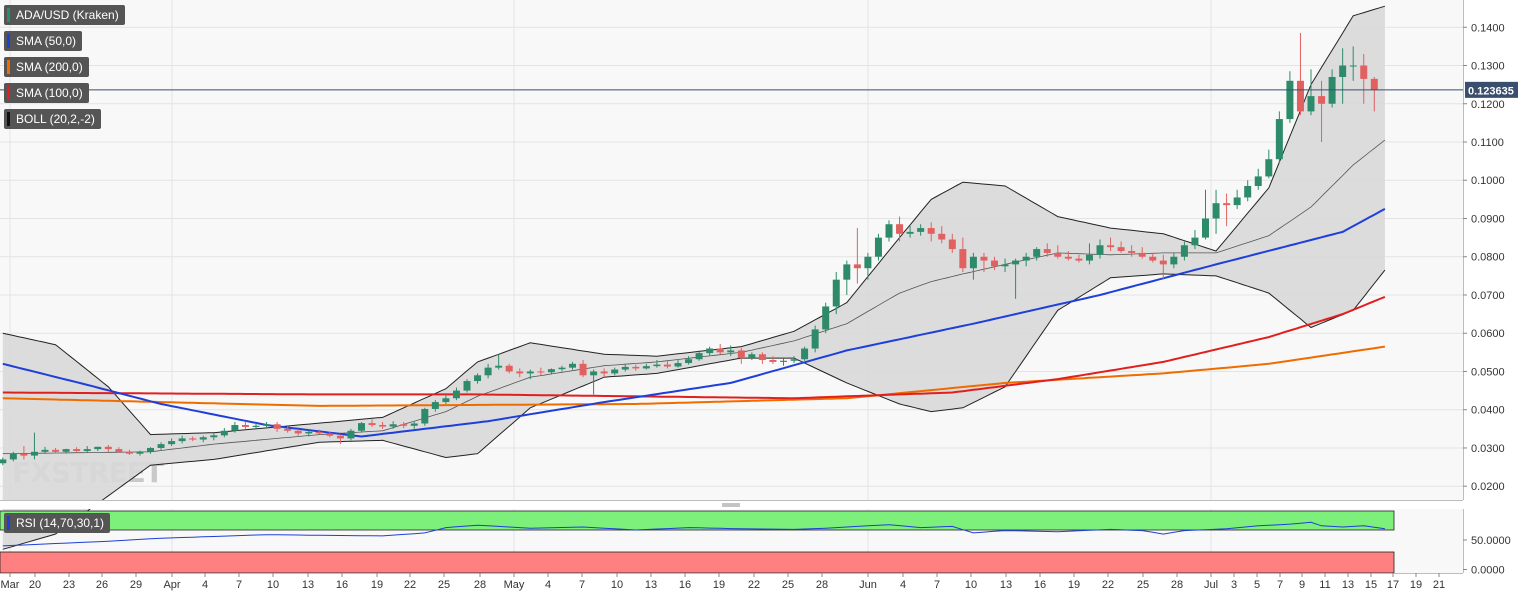 This screenshot has width=1536, height=596. I want to click on x-tick-label: Apr, so click(171, 585).